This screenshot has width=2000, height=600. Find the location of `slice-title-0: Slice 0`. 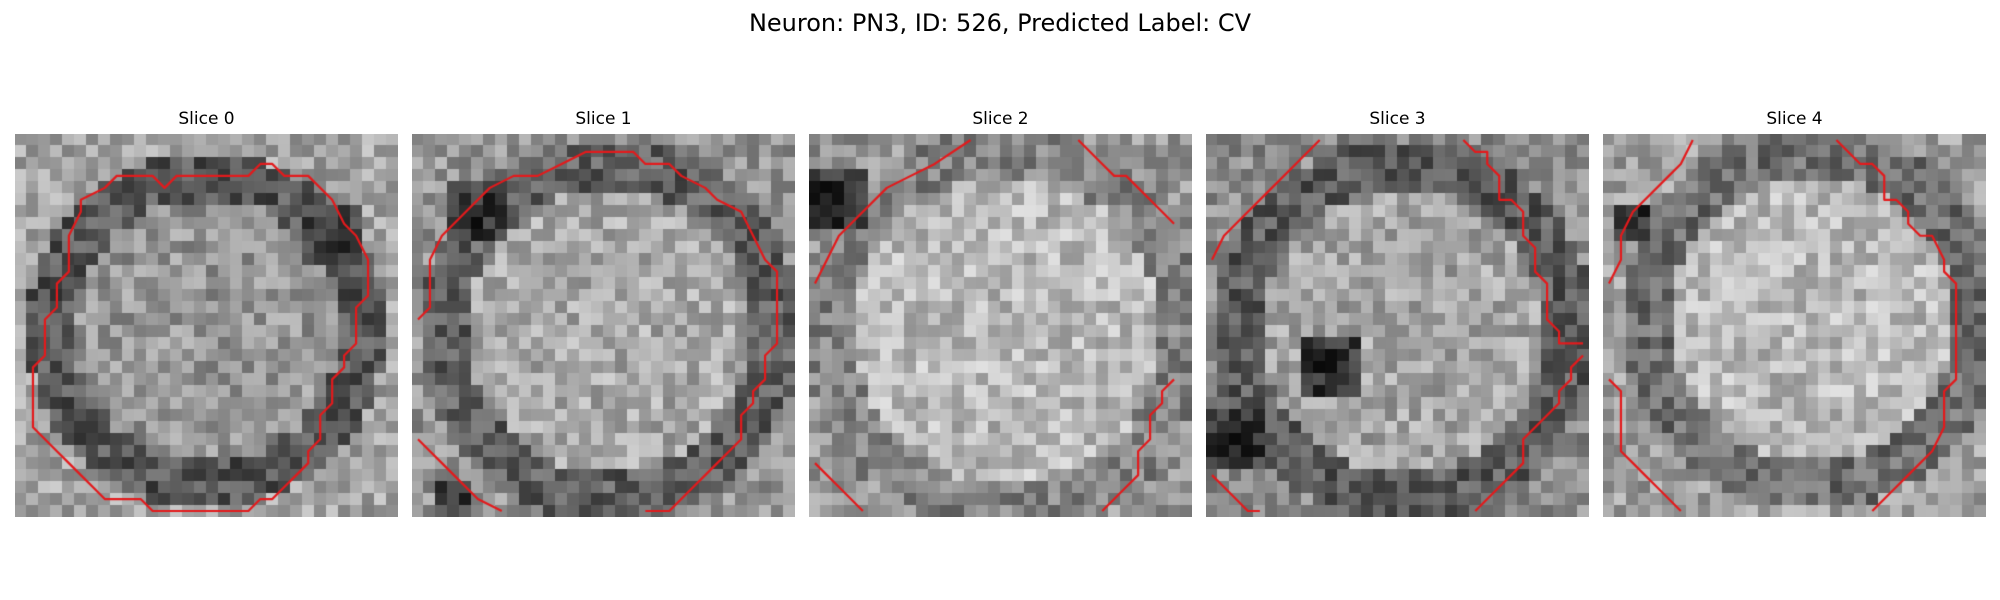

slice-title-0: Slice 0 is located at coordinates (206, 119).